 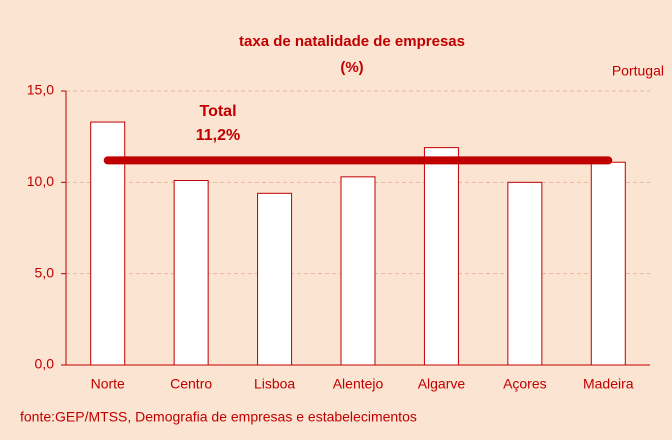 I want to click on x-tick-label: Norte, so click(x=108, y=384).